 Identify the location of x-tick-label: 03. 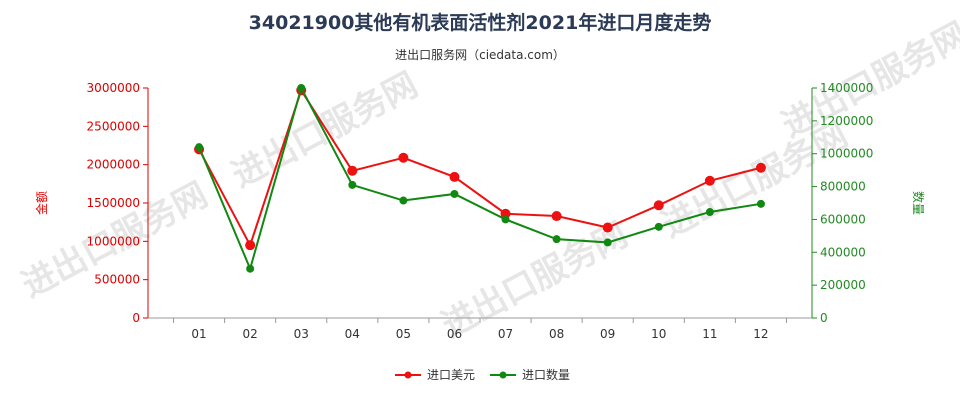
(301, 334).